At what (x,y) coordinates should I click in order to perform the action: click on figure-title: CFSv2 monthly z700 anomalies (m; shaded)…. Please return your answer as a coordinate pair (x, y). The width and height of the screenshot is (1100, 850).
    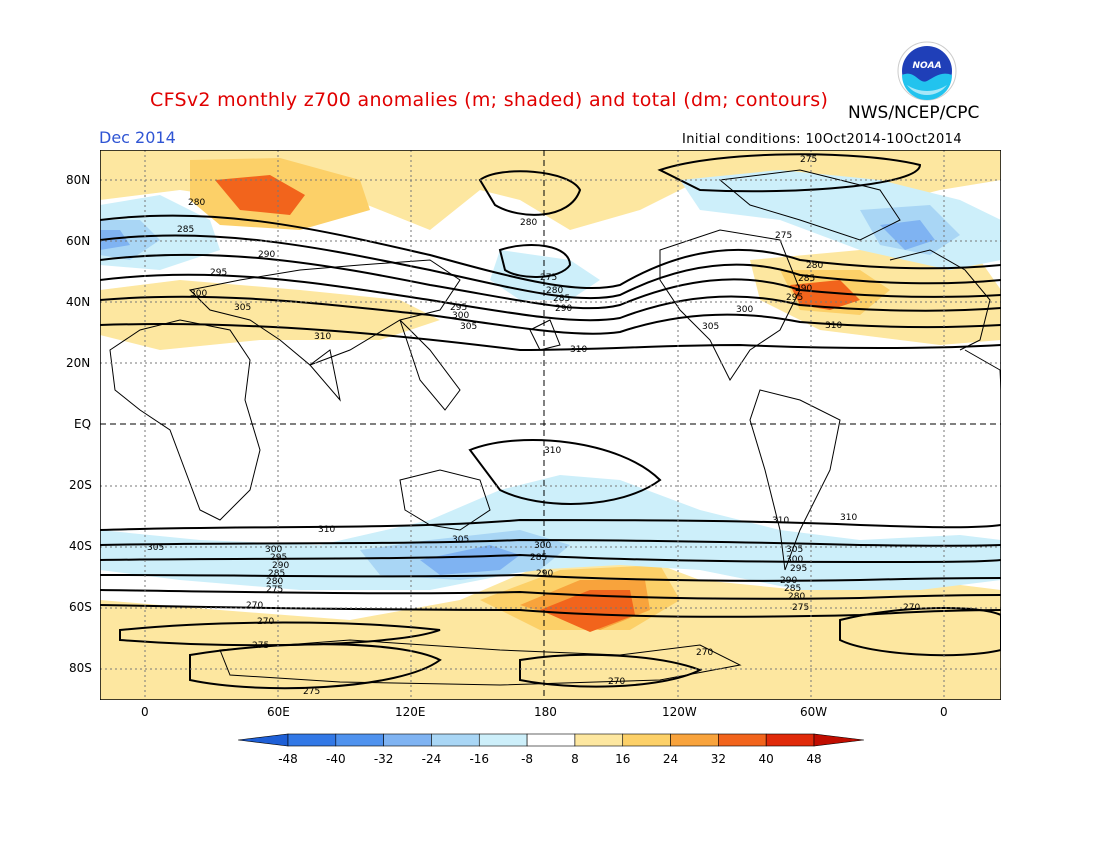
    Looking at the image, I should click on (489, 100).